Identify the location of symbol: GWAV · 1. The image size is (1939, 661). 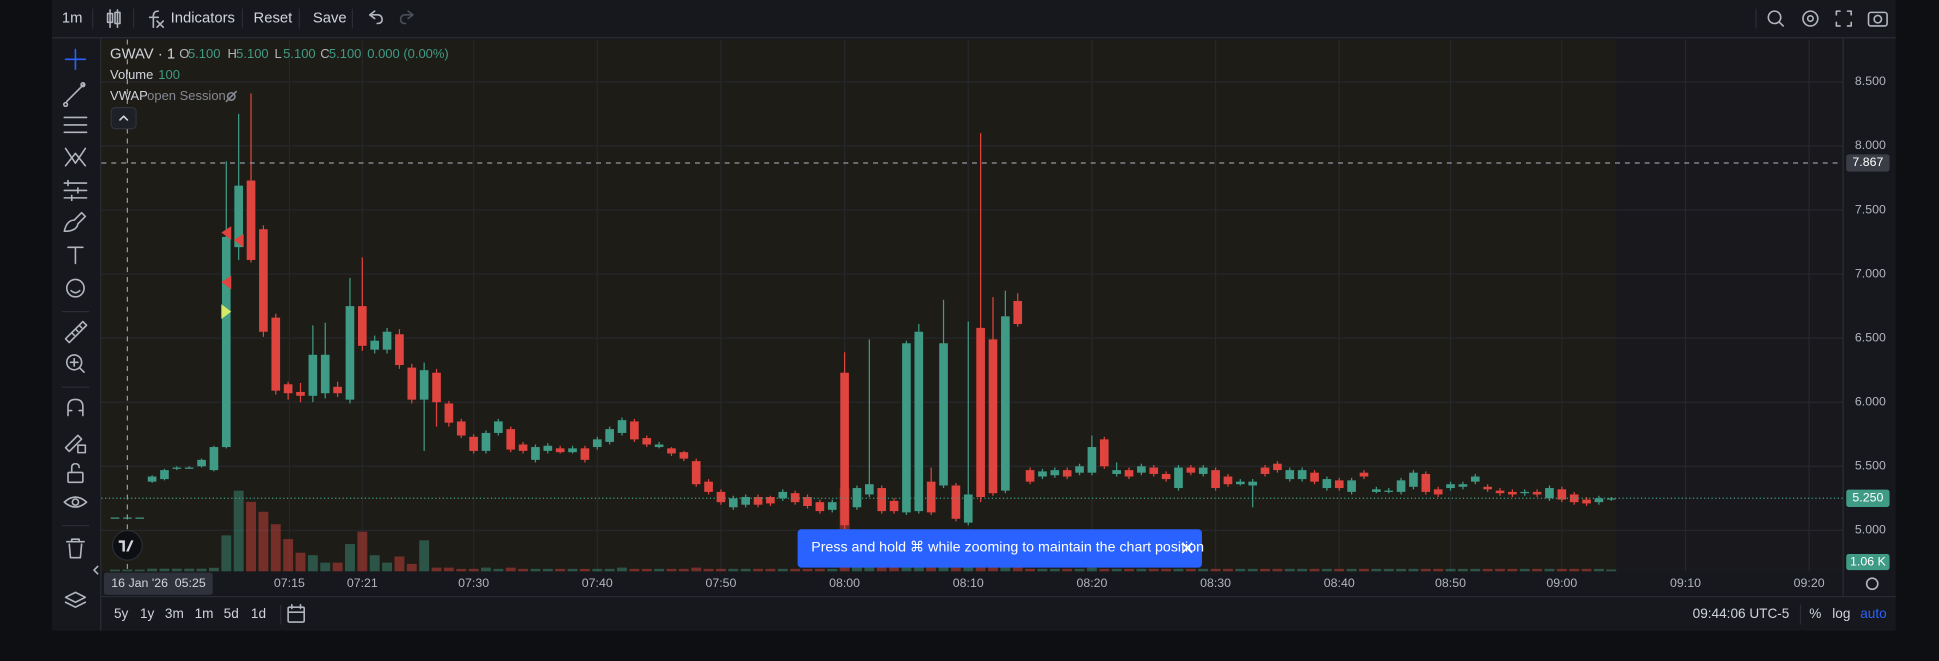
(142, 54).